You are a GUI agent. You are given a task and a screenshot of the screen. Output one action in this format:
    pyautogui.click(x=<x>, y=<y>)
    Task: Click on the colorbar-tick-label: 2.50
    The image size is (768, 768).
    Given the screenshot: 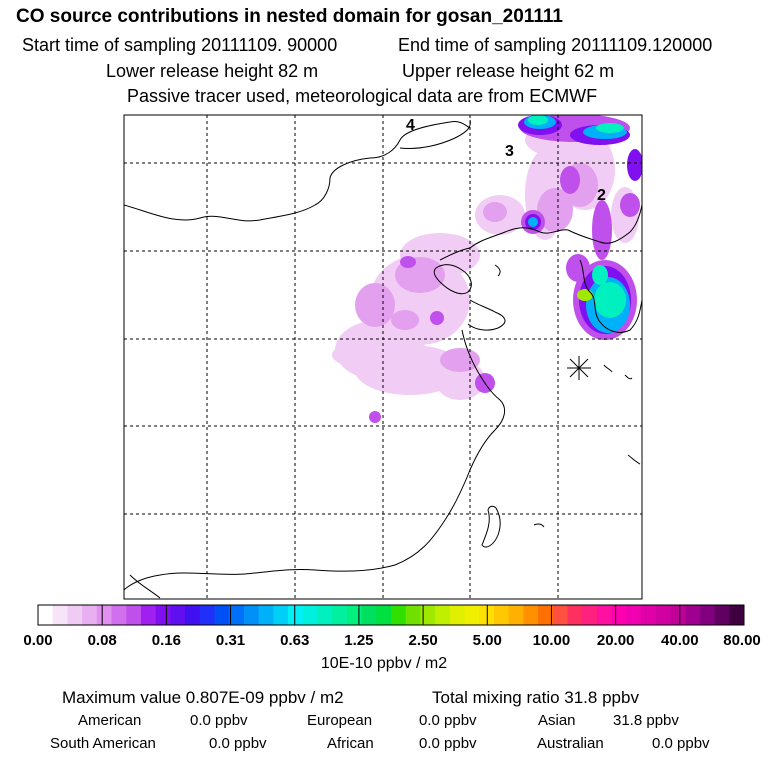 What is the action you would take?
    pyautogui.click(x=423, y=640)
    